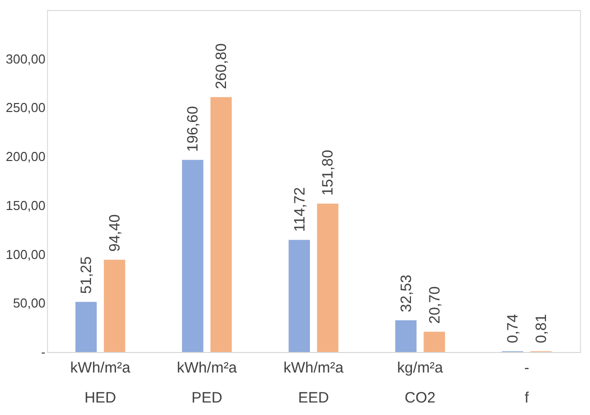 The width and height of the screenshot is (590, 415). Describe the element at coordinates (541, 329) in the screenshot. I see `data-label: 0,81` at that location.